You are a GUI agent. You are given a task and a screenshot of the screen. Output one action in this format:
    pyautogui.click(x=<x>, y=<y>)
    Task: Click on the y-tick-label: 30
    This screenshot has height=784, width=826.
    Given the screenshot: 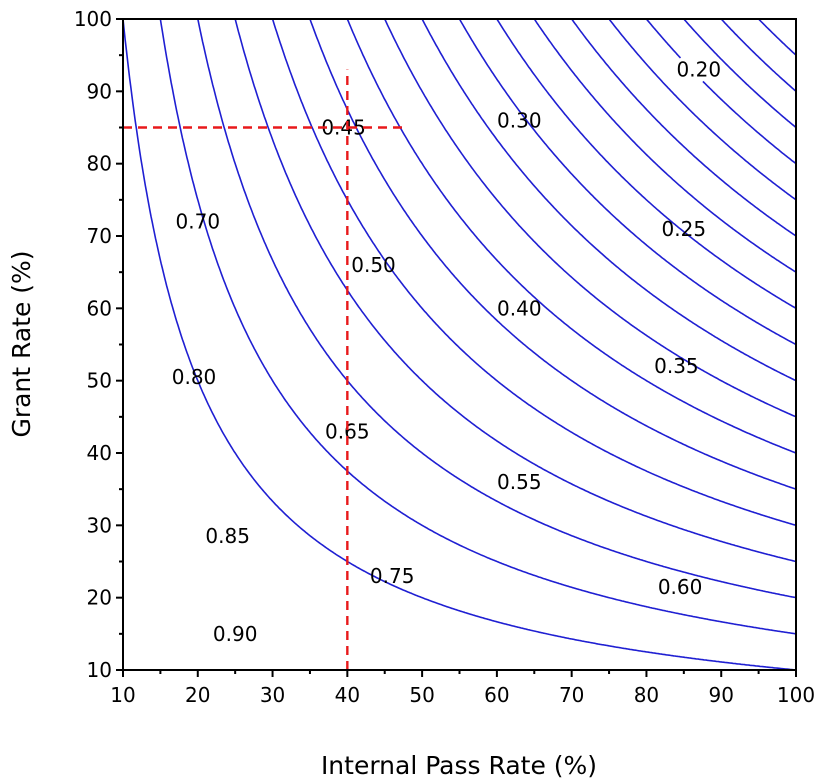 What is the action you would take?
    pyautogui.click(x=99, y=525)
    